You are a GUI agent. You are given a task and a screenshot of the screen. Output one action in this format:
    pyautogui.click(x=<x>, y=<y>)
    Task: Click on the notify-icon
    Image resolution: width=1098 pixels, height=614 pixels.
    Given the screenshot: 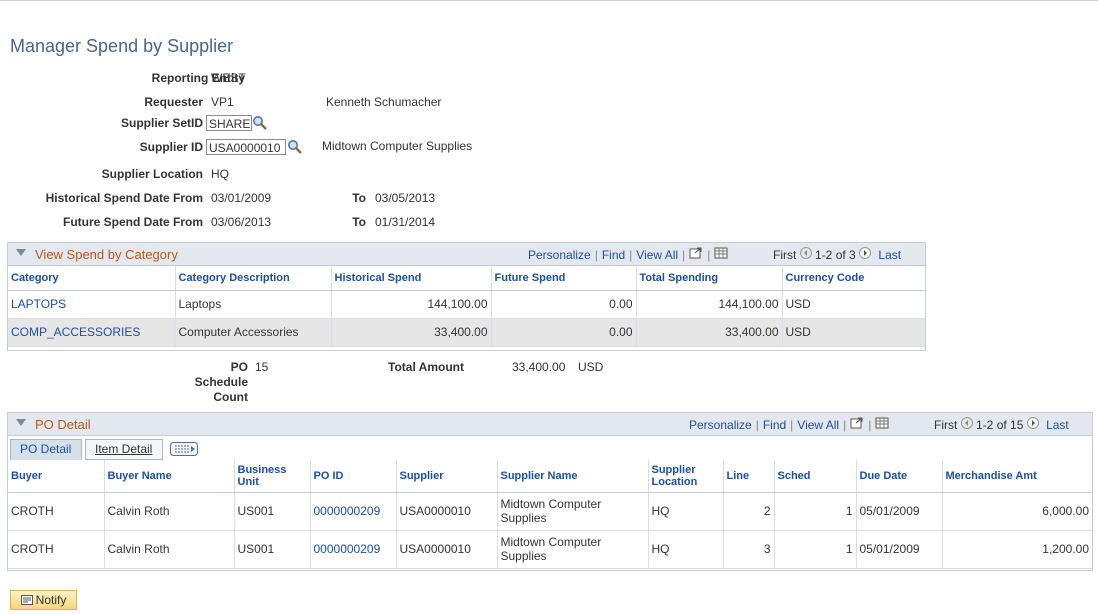 What is the action you would take?
    pyautogui.click(x=26, y=601)
    